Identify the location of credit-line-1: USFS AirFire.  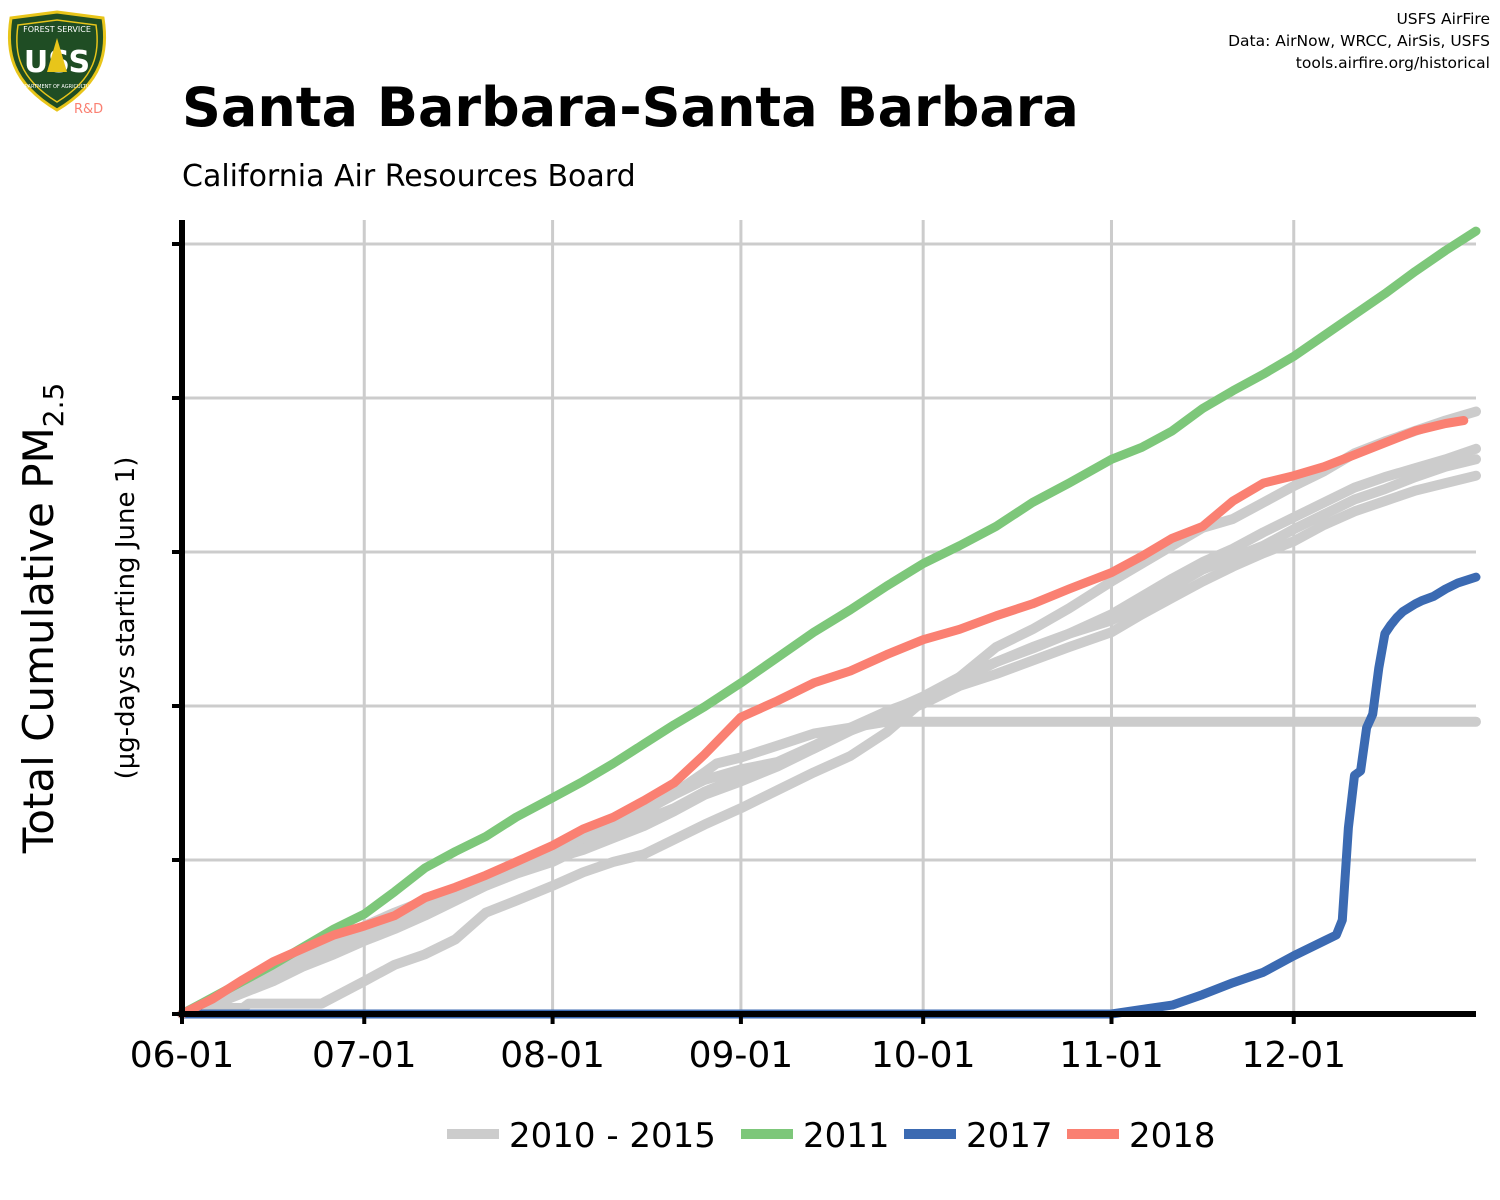
(1443, 19).